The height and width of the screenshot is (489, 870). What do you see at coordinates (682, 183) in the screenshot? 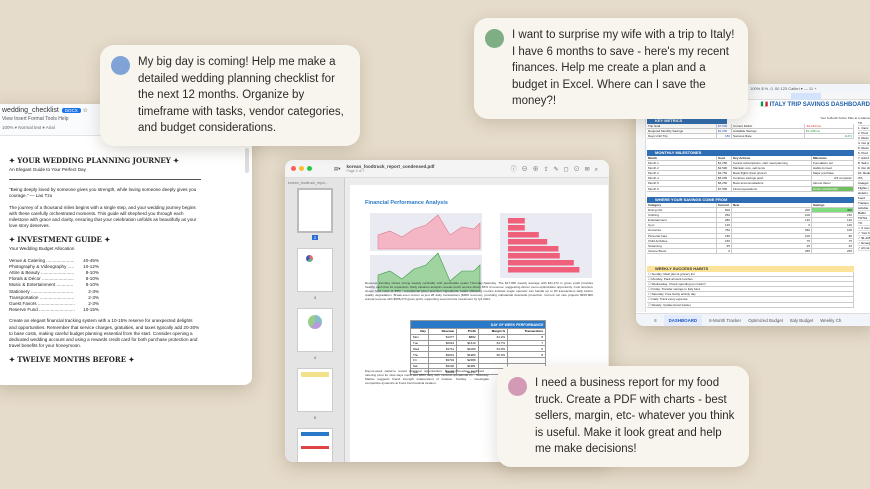
I see `sheet-cell: Month 5` at bounding box center [682, 183].